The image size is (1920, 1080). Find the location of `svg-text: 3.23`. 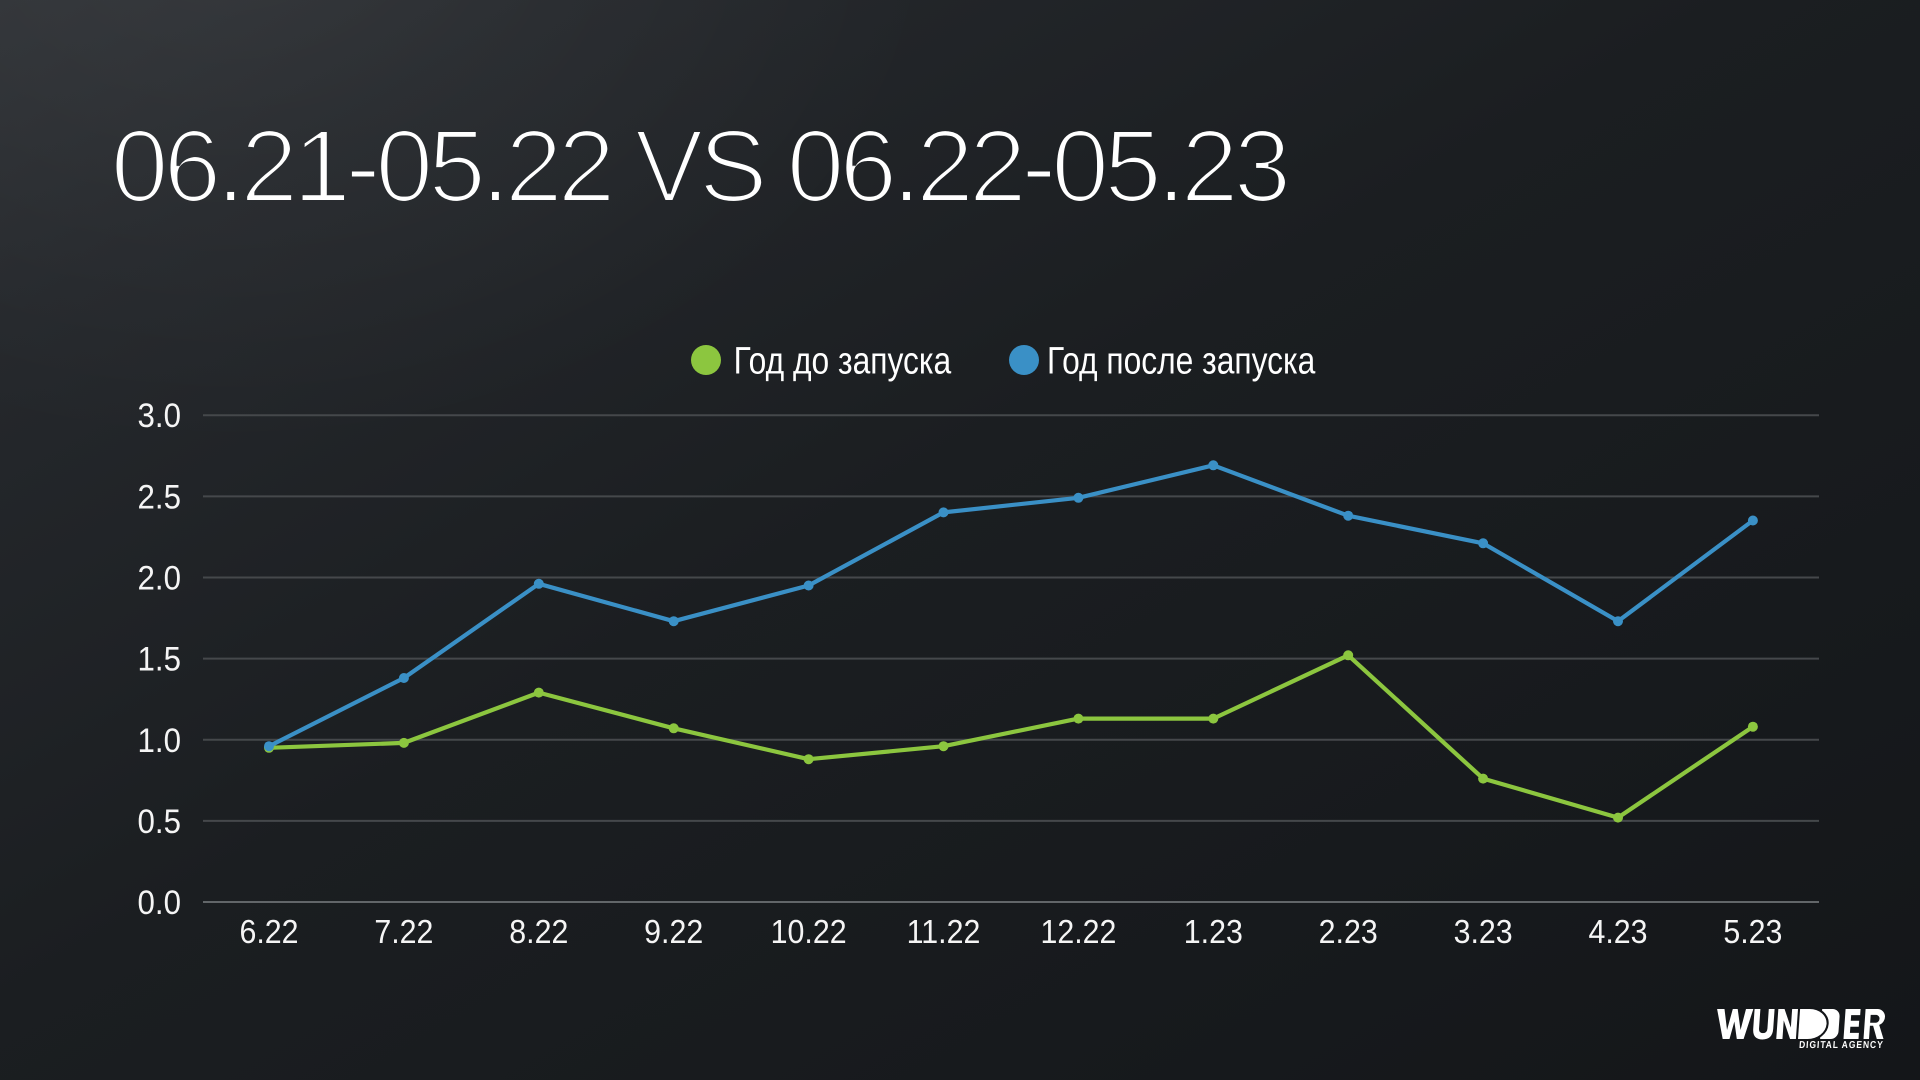

svg-text: 3.23 is located at coordinates (1483, 931).